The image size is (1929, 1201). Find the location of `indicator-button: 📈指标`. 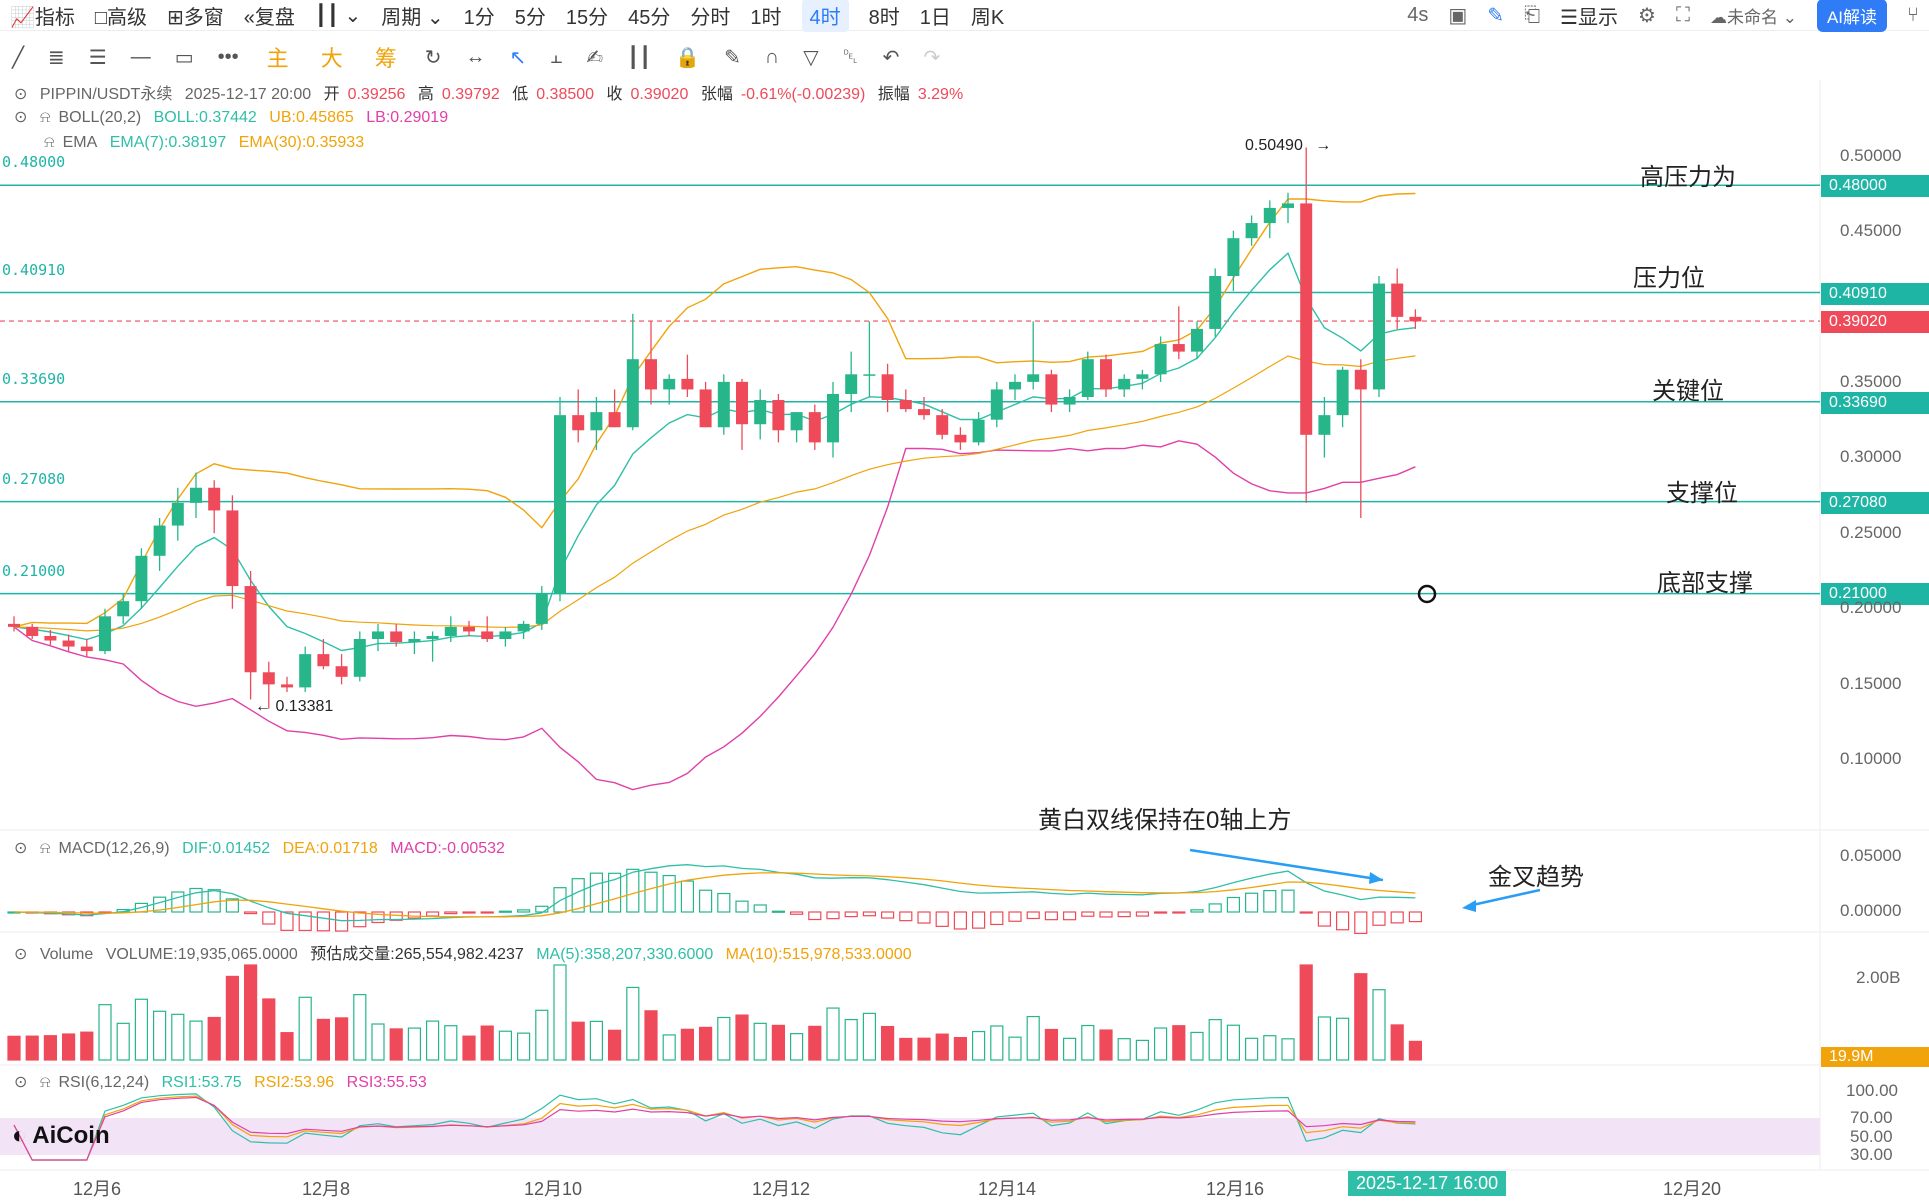

indicator-button: 📈指标 is located at coordinates (42, 17).